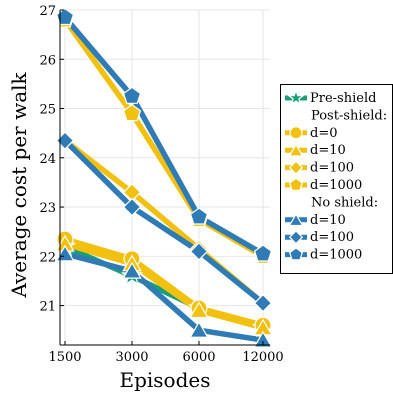  Describe the element at coordinates (344, 202) in the screenshot. I see `legend-label: No shield:` at that location.